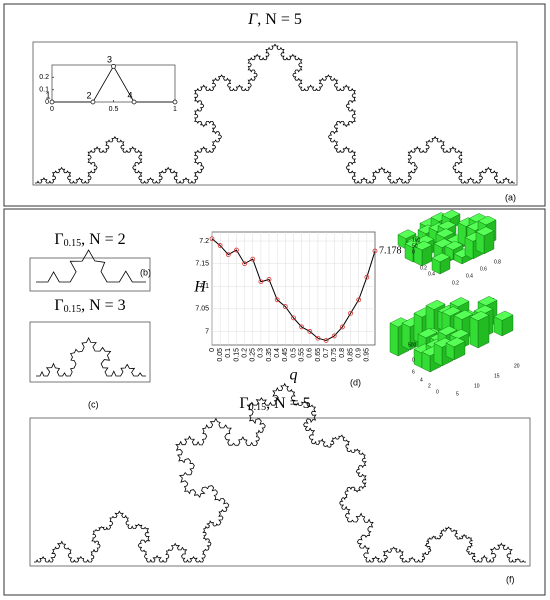 This screenshot has height=600, width=550. What do you see at coordinates (477, 386) in the screenshot?
I see `axis-tick-label: 10` at bounding box center [477, 386].